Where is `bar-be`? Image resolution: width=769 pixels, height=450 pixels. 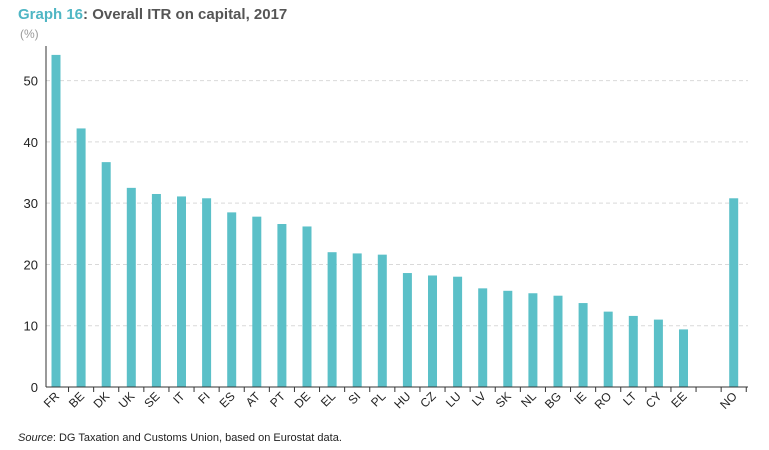
bar-be is located at coordinates (81, 258).